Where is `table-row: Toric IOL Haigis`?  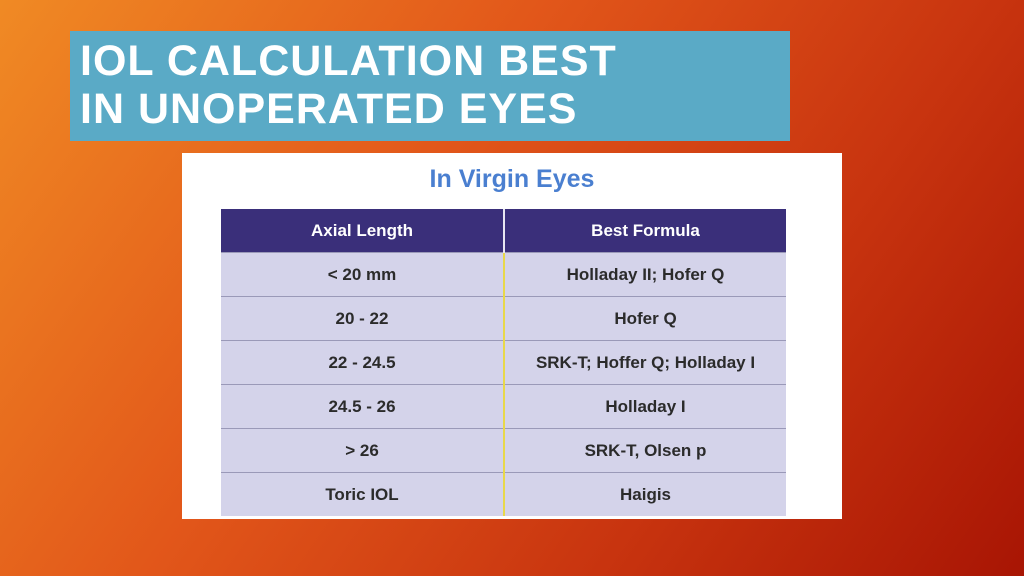 table-row: Toric IOL Haigis is located at coordinates (503, 494).